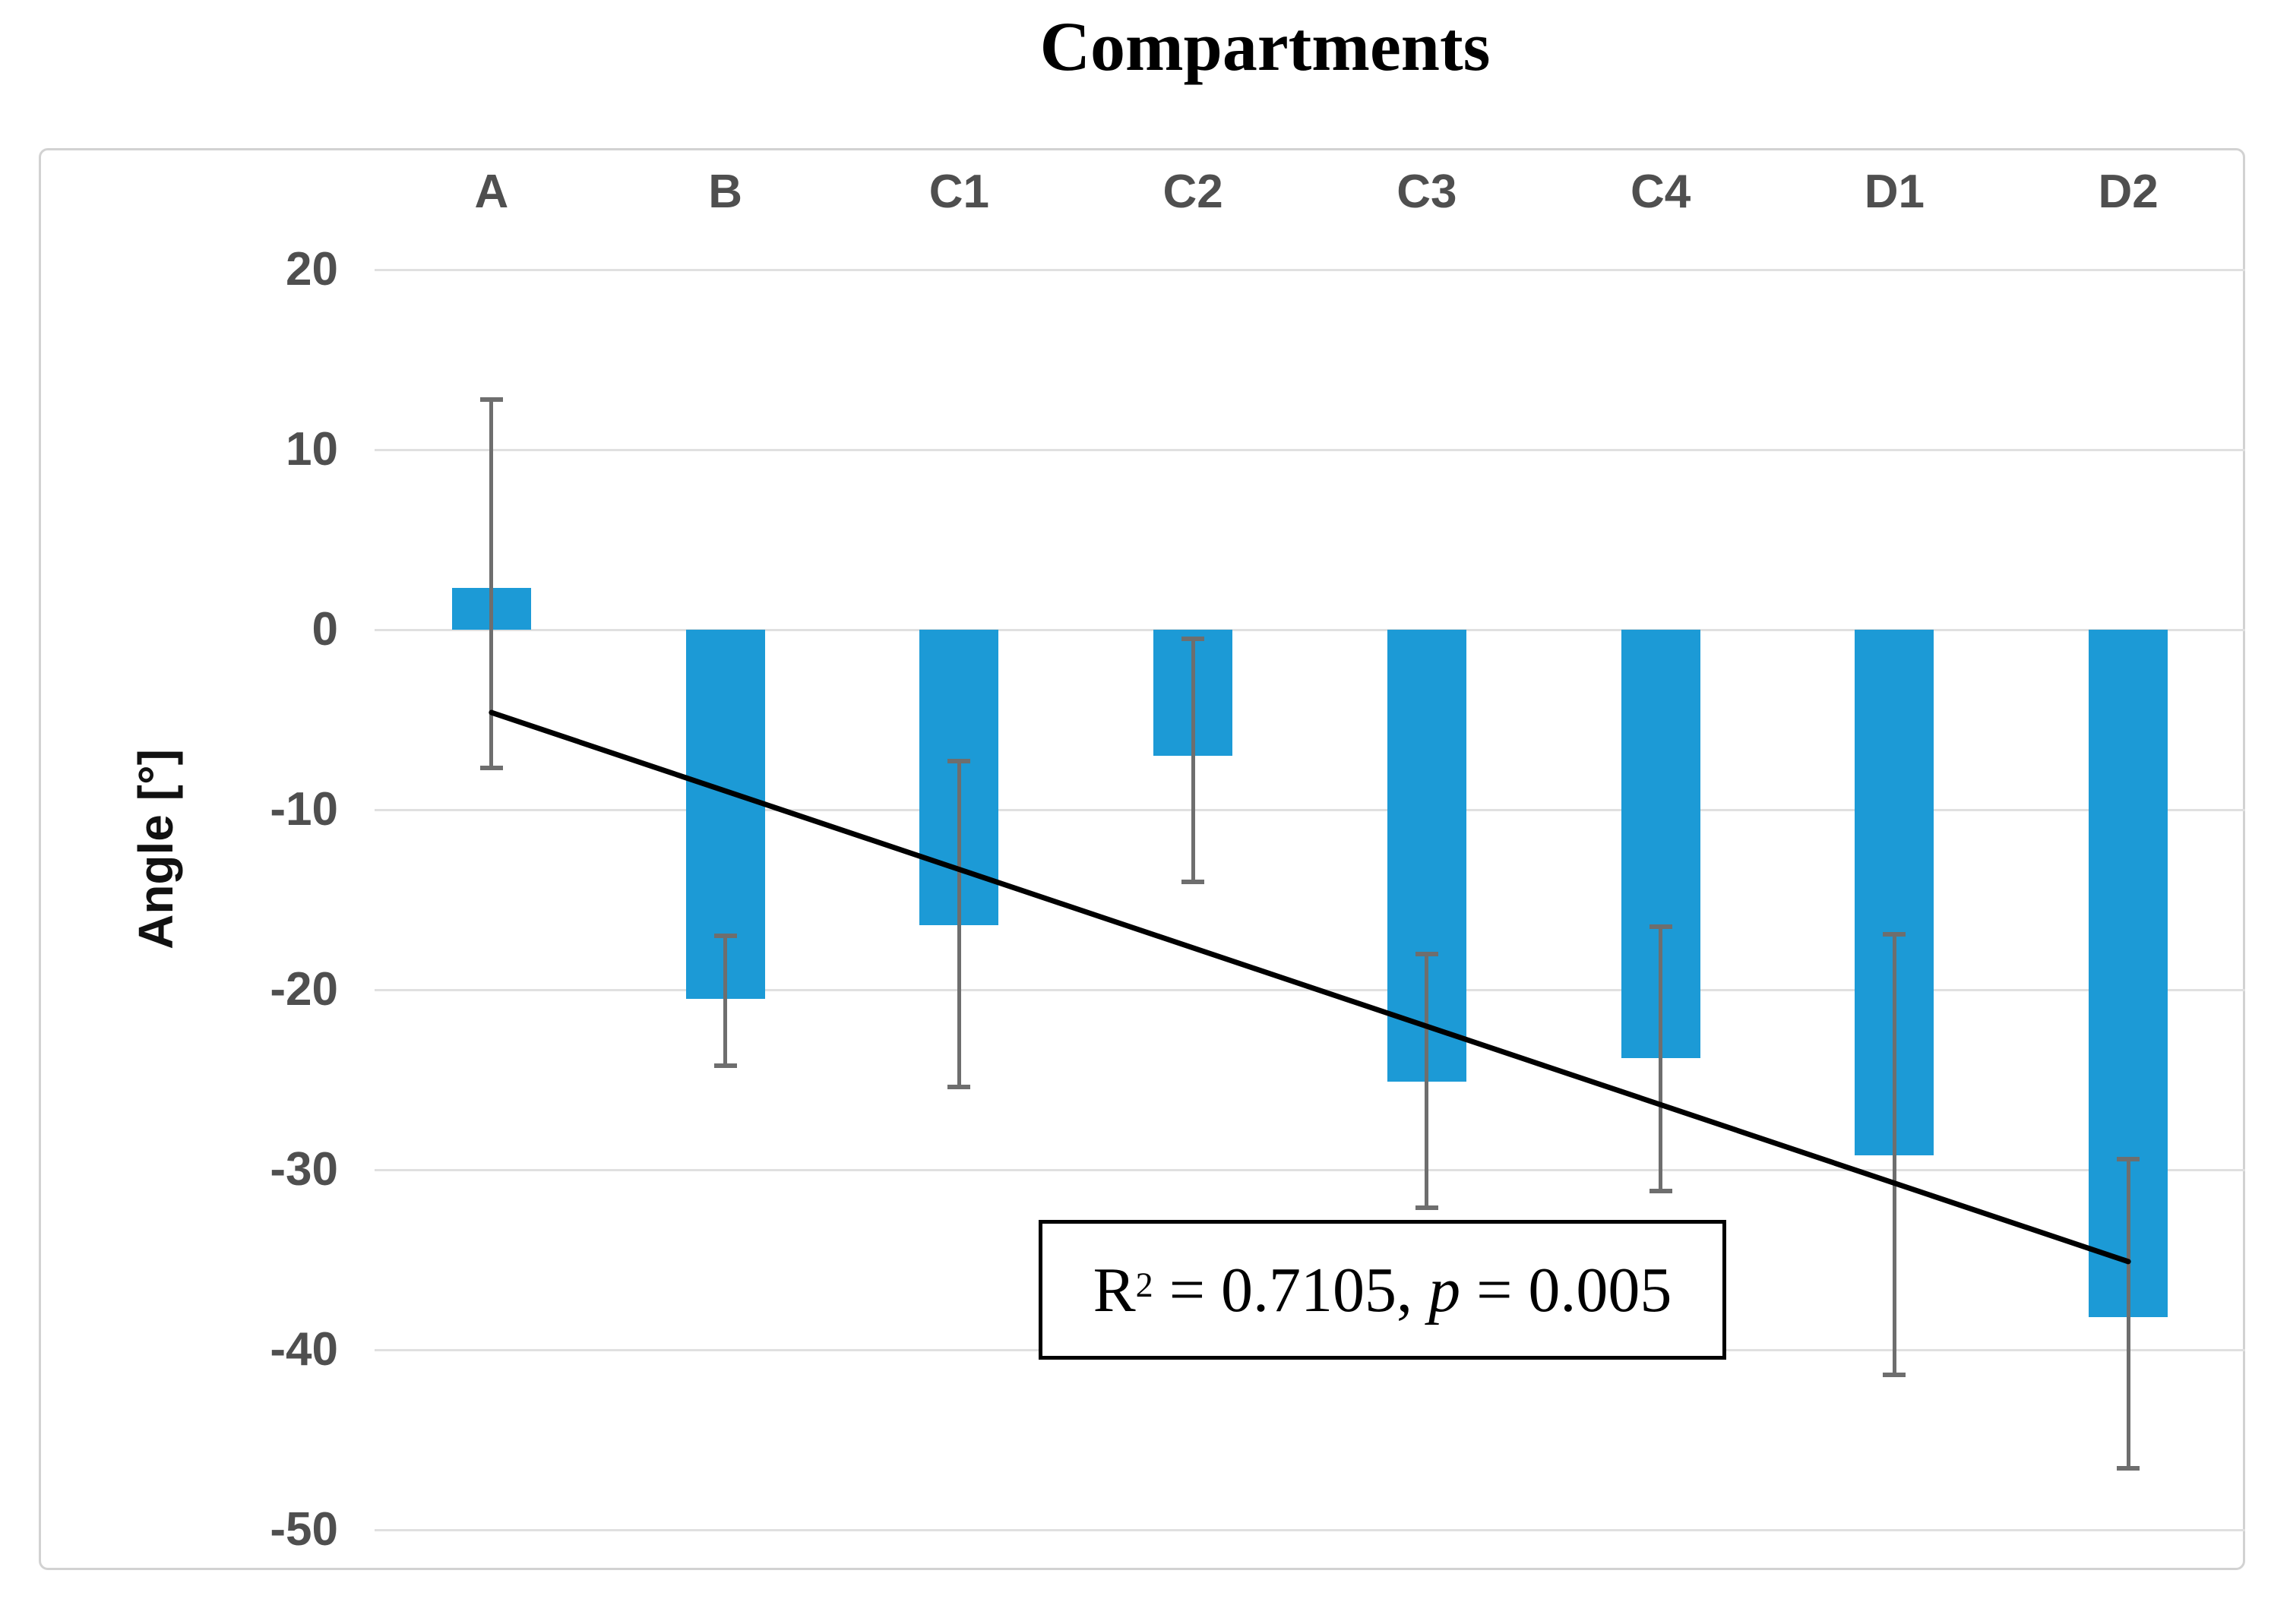 This screenshot has width=2290, height=1624. What do you see at coordinates (725, 1001) in the screenshot?
I see `error-bar-line-B` at bounding box center [725, 1001].